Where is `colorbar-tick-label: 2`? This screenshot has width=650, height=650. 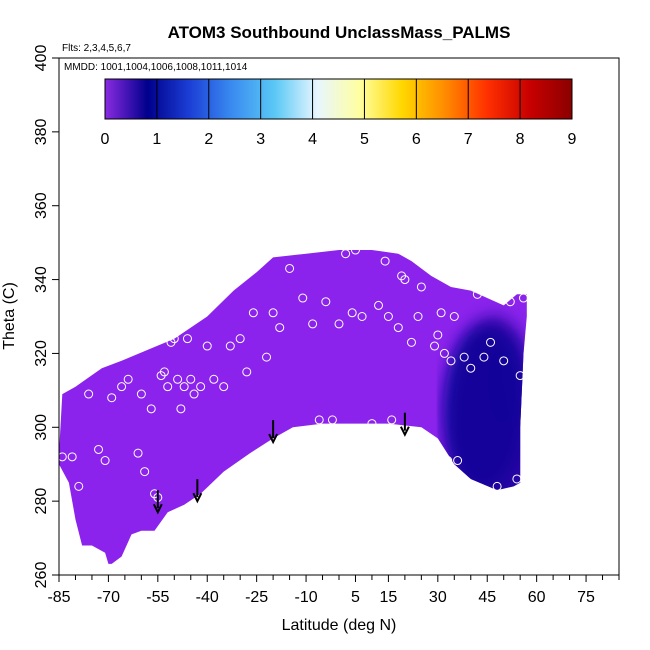 colorbar-tick-label: 2 is located at coordinates (208, 139).